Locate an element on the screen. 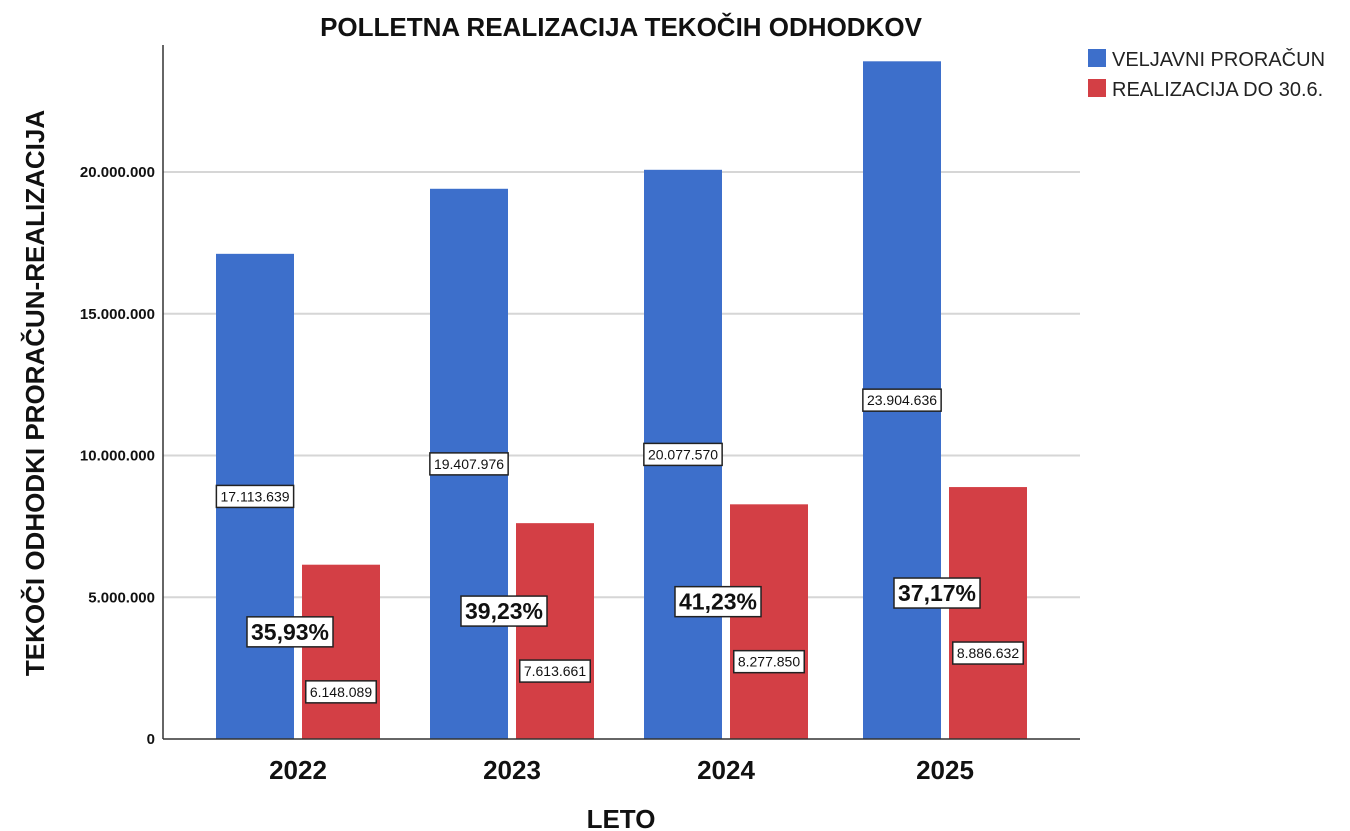 Image resolution: width=1350 pixels, height=831 pixels. y-tick-labels: 0 5.000.000 10.000.000 15.000.000 20.000.000 is located at coordinates (117, 456).